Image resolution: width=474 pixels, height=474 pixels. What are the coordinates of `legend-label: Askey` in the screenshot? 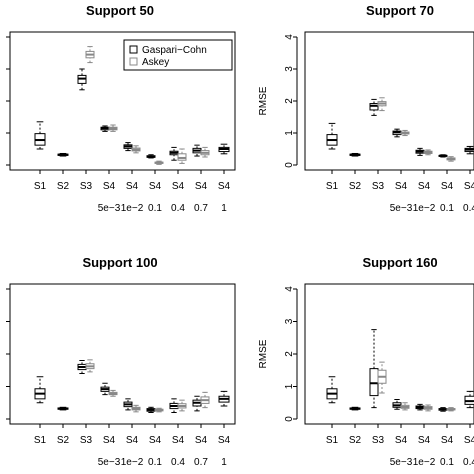 It's located at (155, 62).